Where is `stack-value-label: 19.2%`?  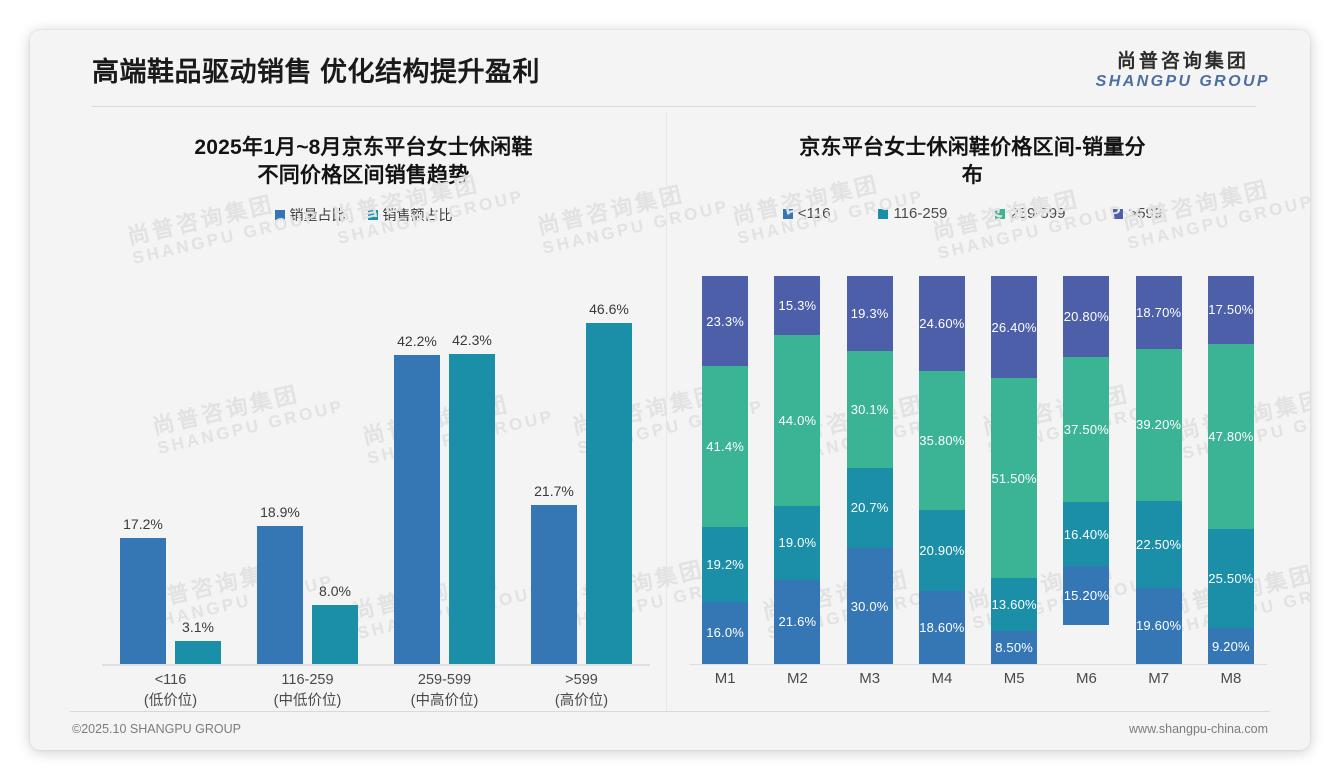 stack-value-label: 19.2% is located at coordinates (725, 564).